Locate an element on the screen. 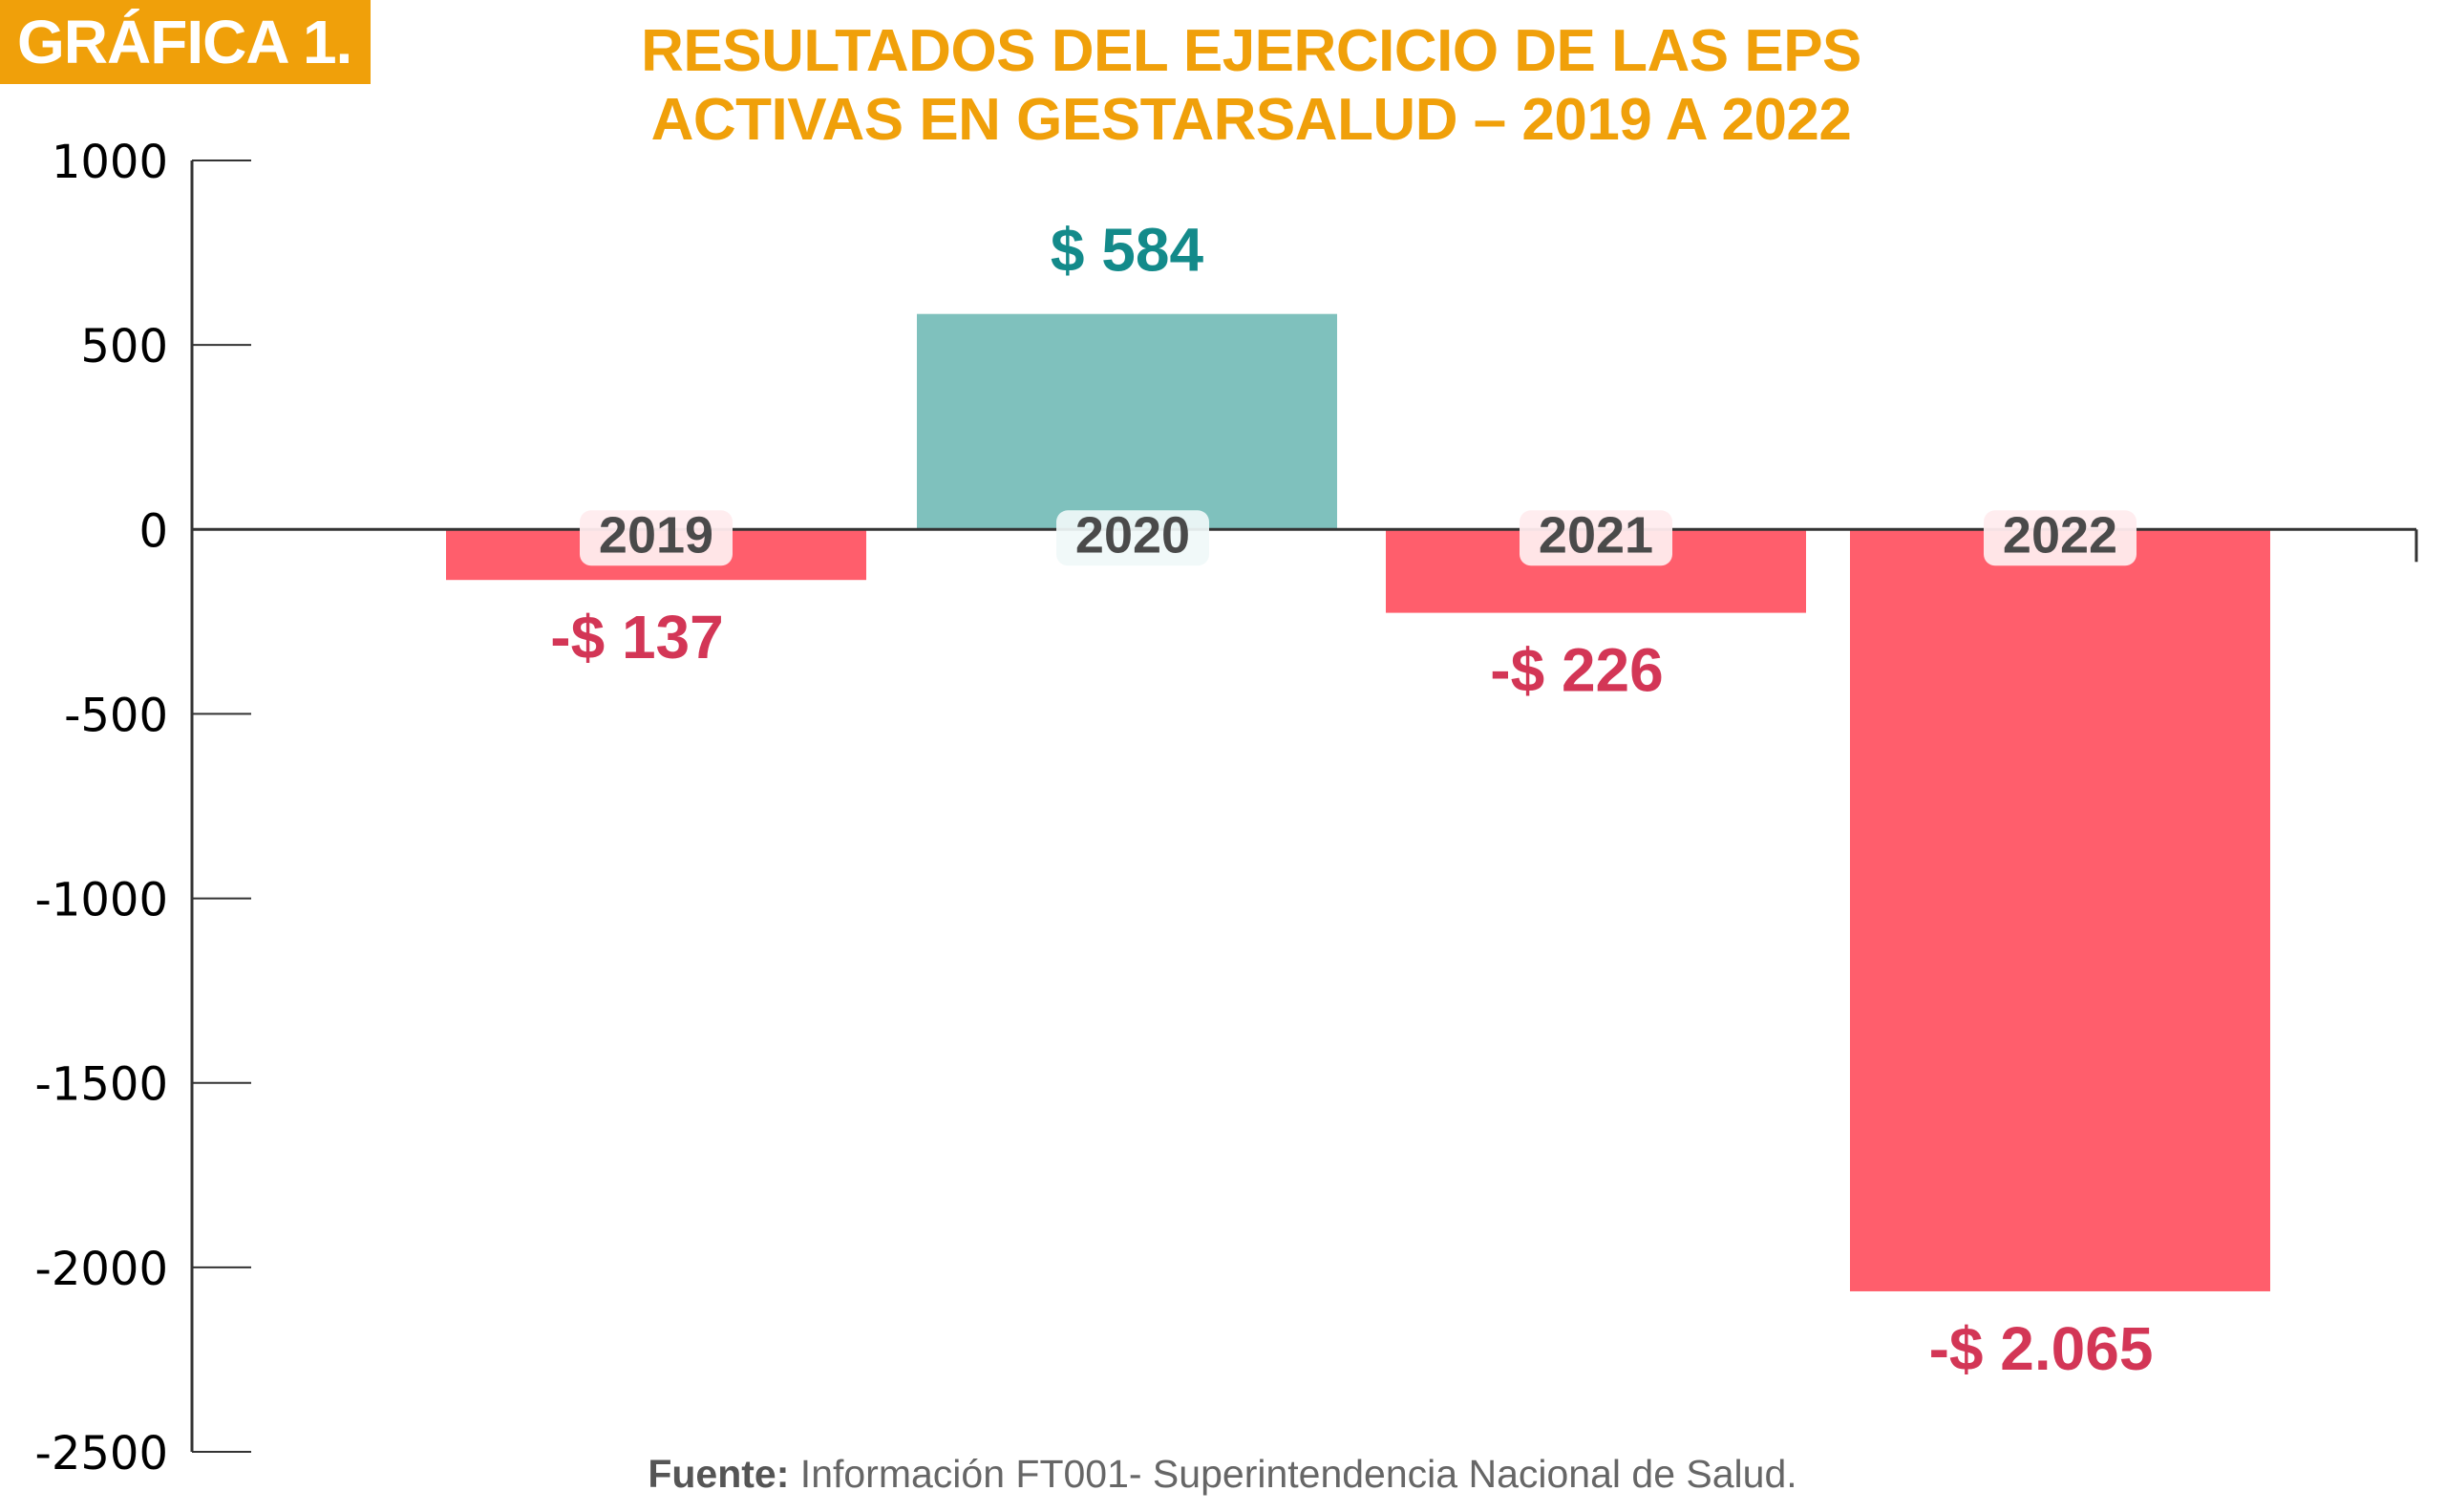 Image resolution: width=2445 pixels, height=1512 pixels. y-tick-label: -2000 is located at coordinates (101, 1269).